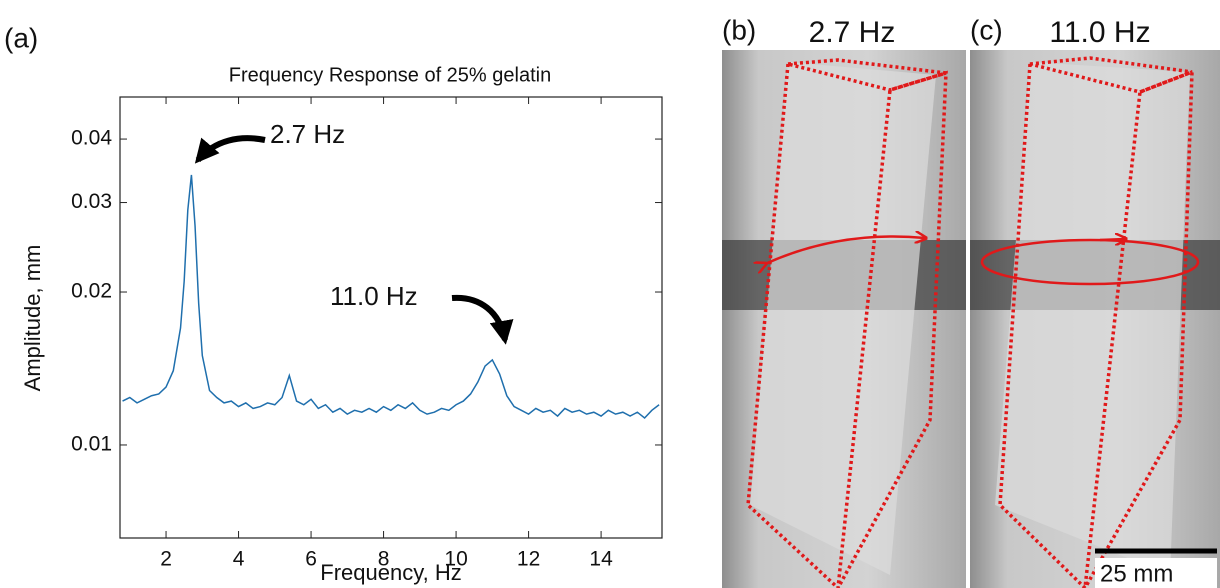  I want to click on panel-label: (c), so click(986, 29).